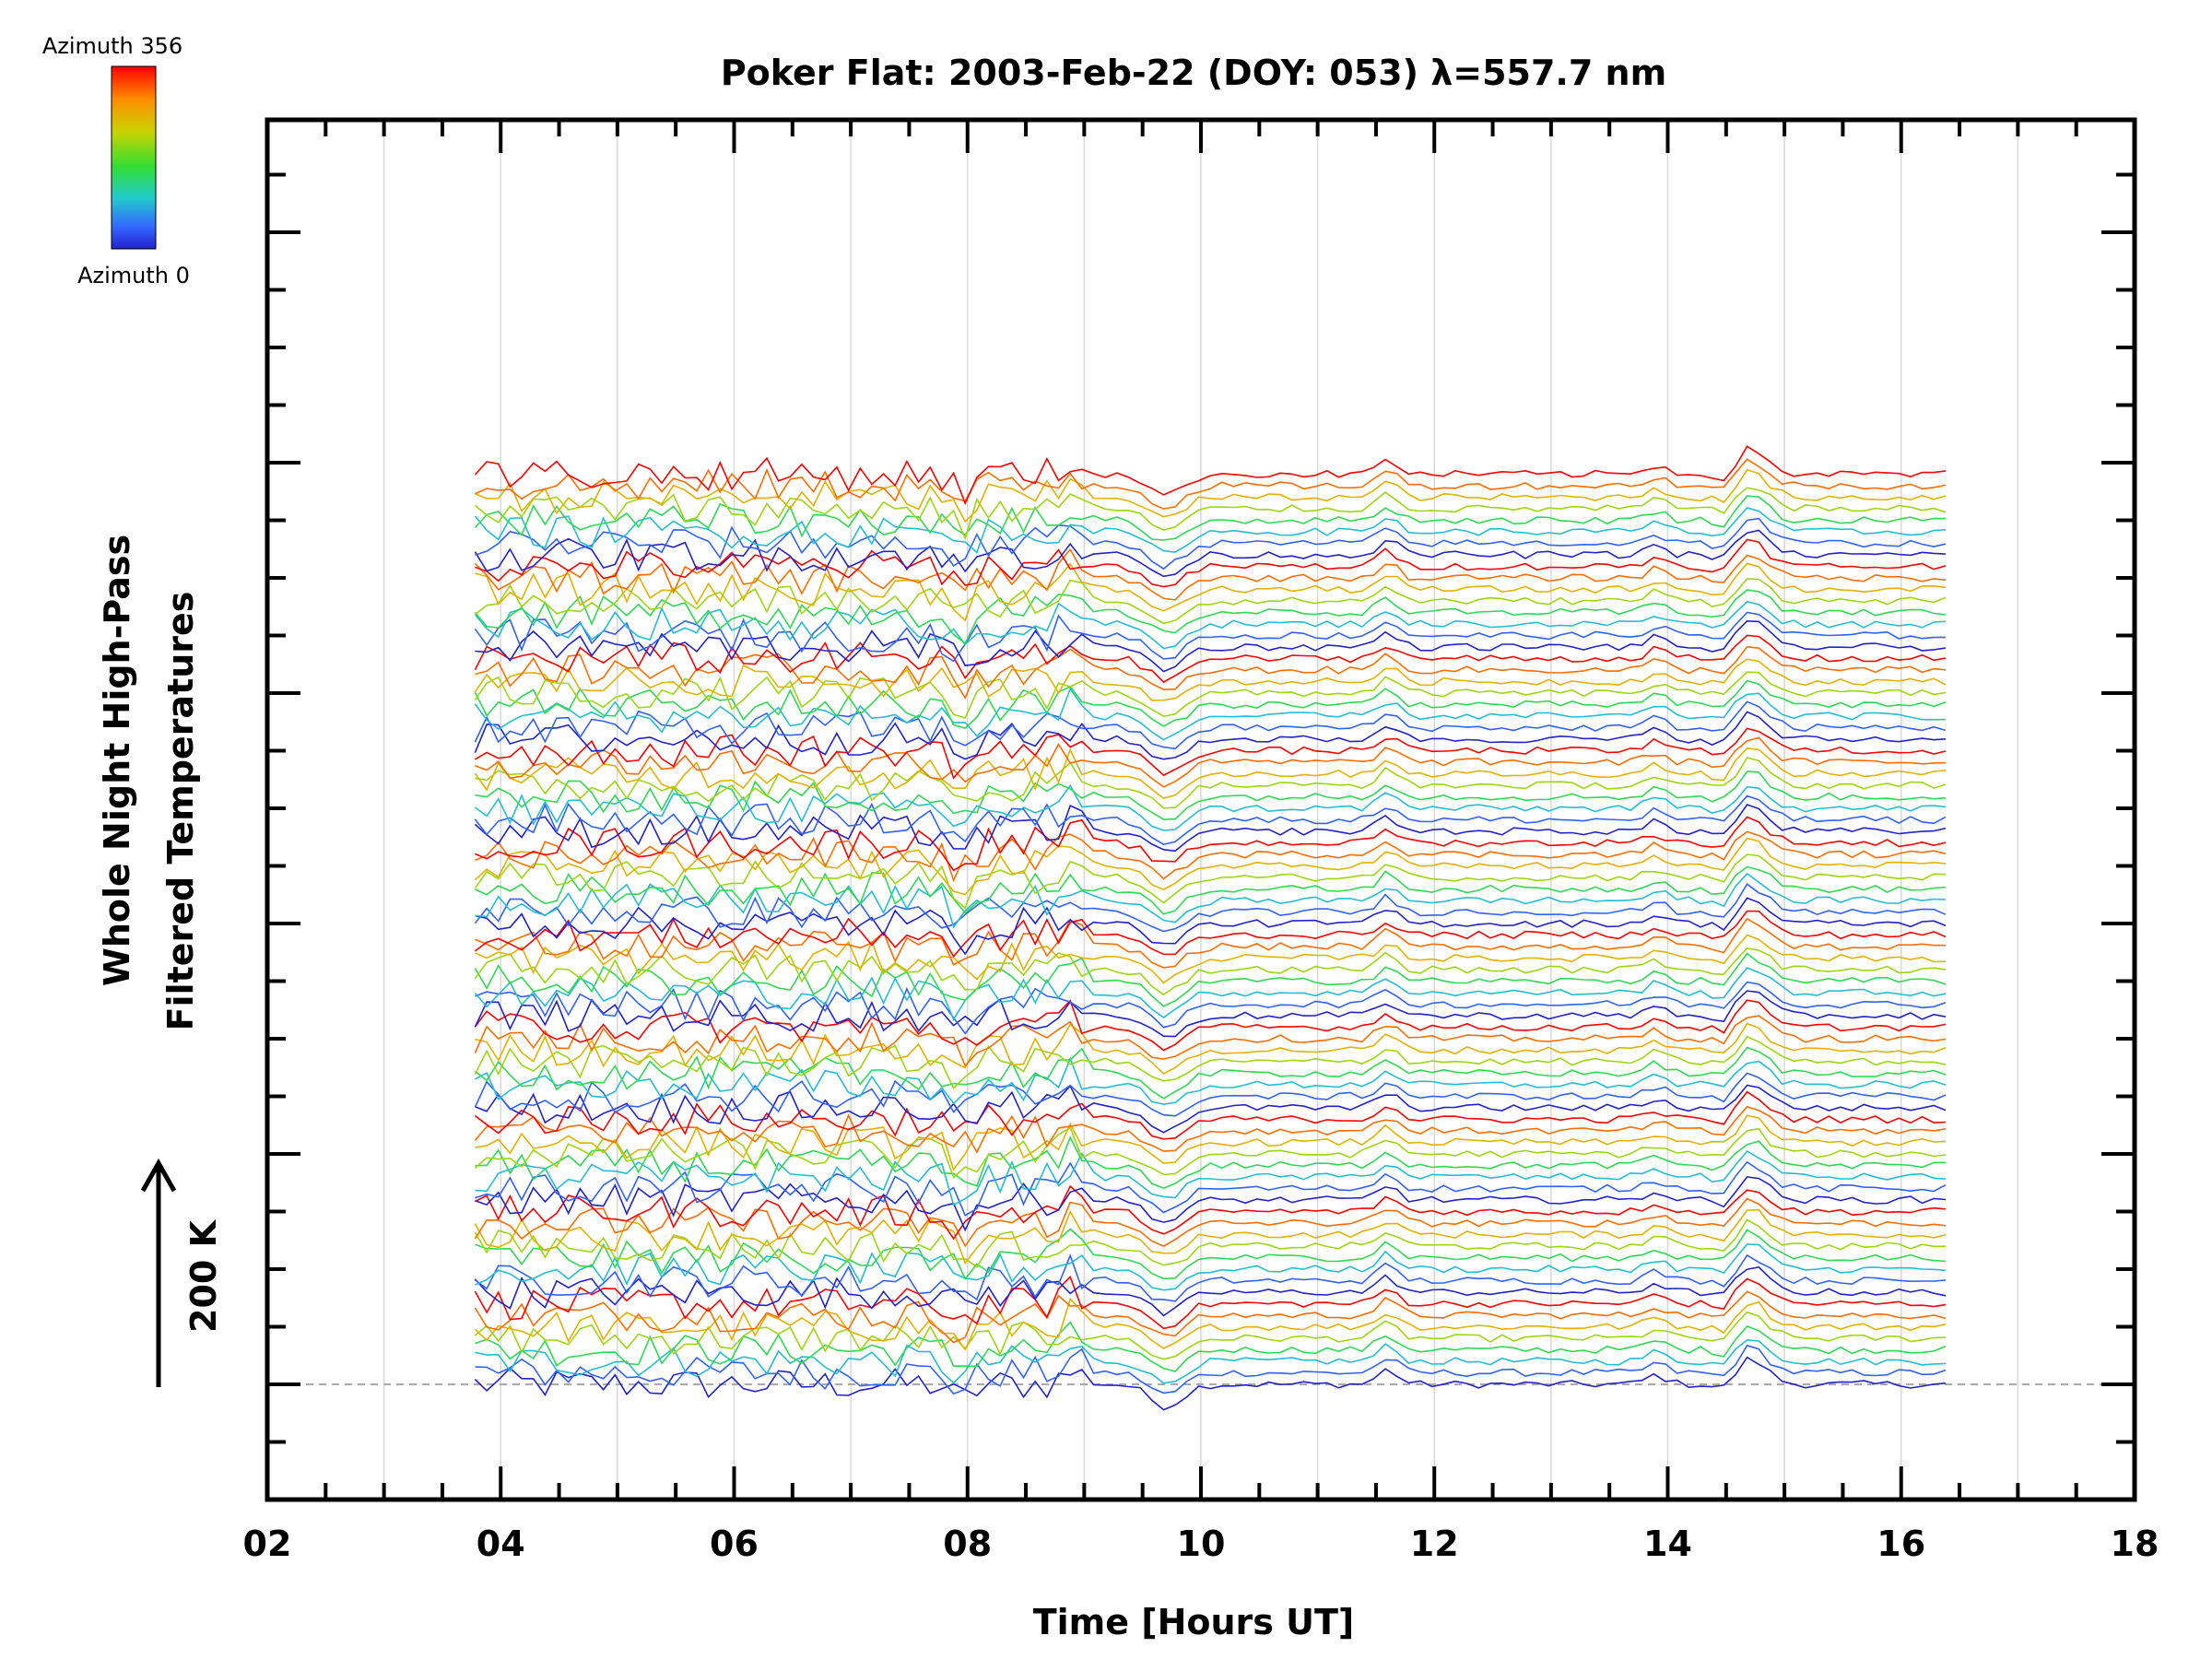 This screenshot has height=1659, width=2212. Describe the element at coordinates (158, 1175) in the screenshot. I see `scale-bar-arrowhead` at that location.